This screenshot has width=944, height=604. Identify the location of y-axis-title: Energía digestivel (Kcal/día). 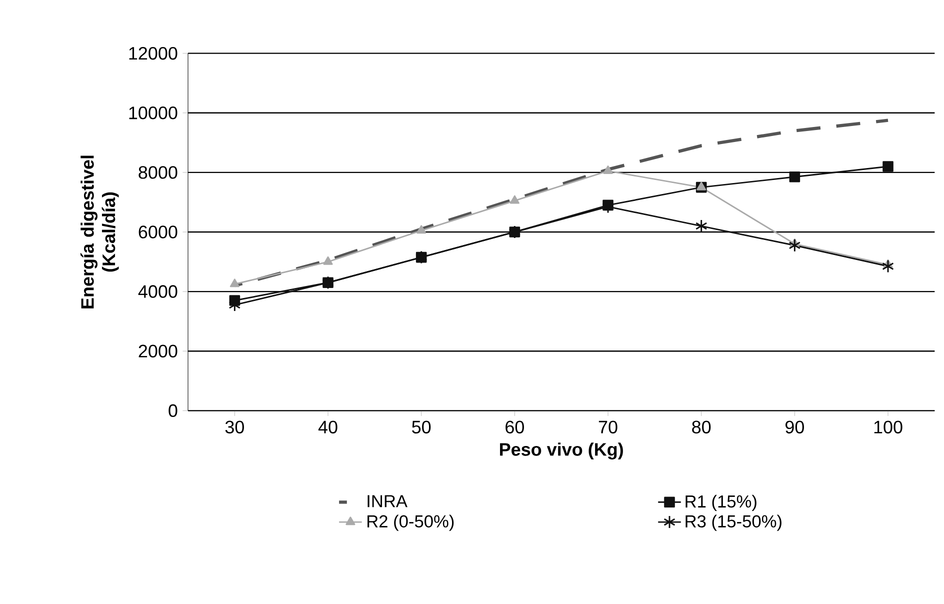
(99, 232).